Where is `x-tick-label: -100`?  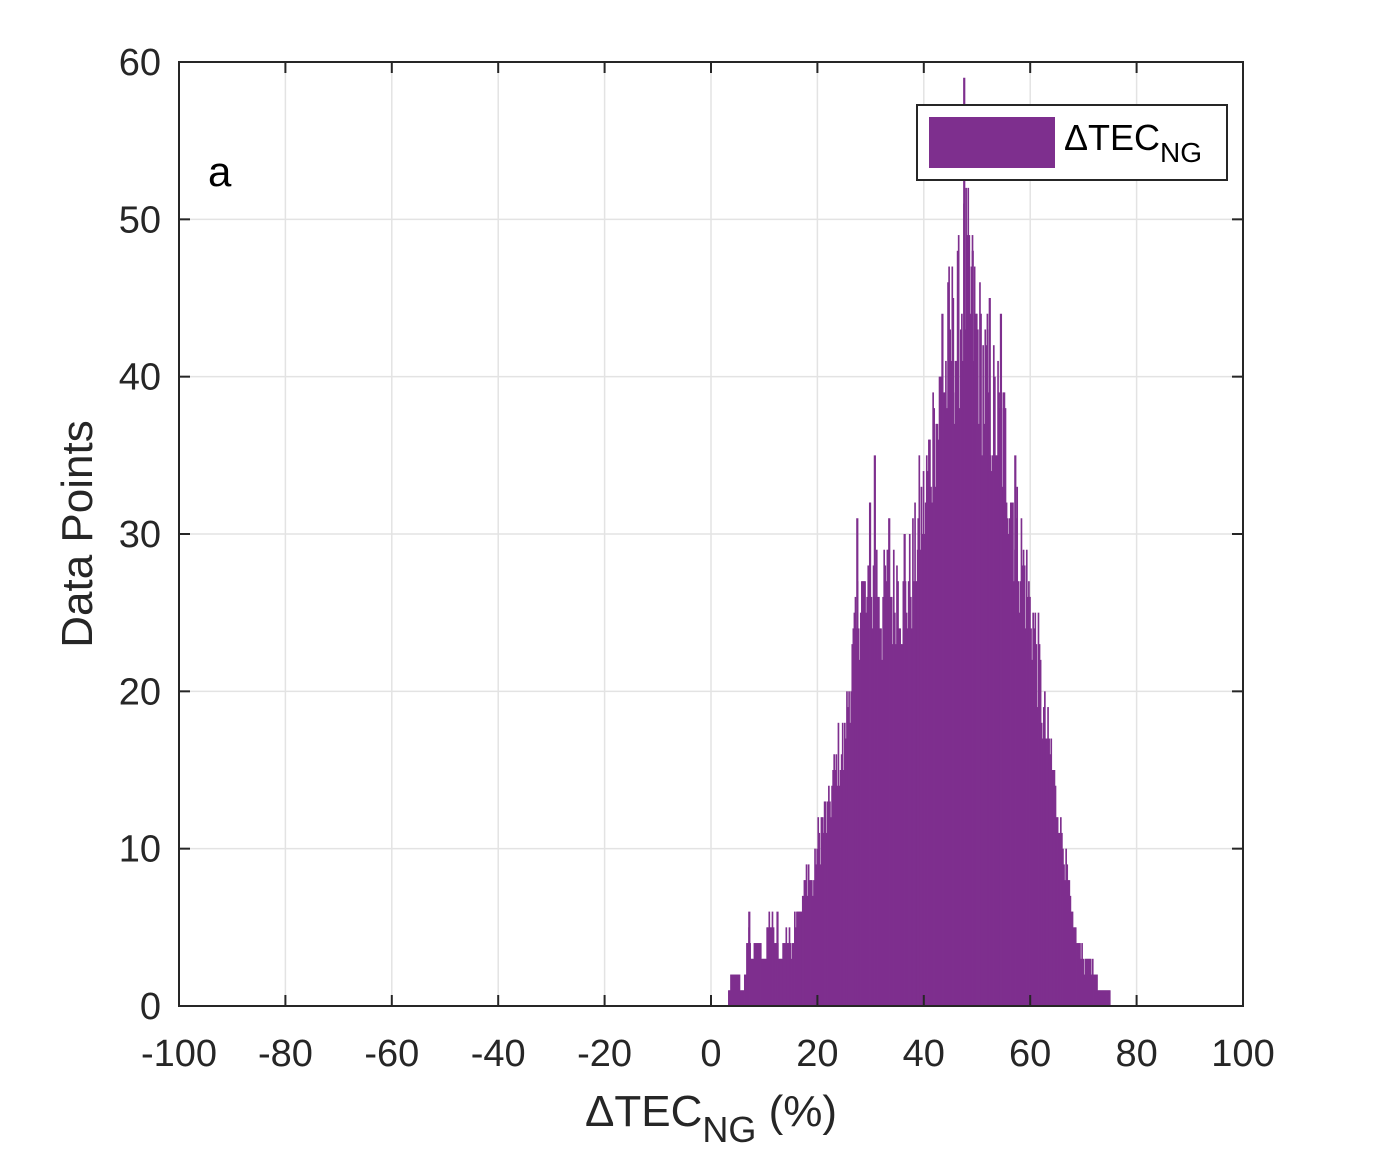
x-tick-label: -100 is located at coordinates (179, 1054).